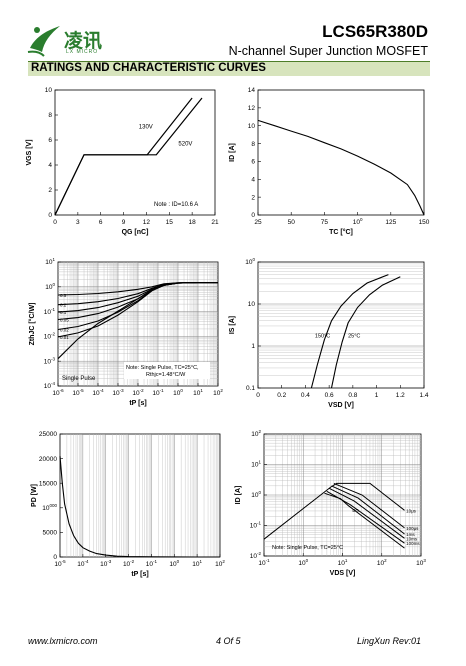 The width and height of the screenshot is (466, 666). Describe the element at coordinates (258, 395) in the screenshot. I see `x-tick-label: 0` at that location.